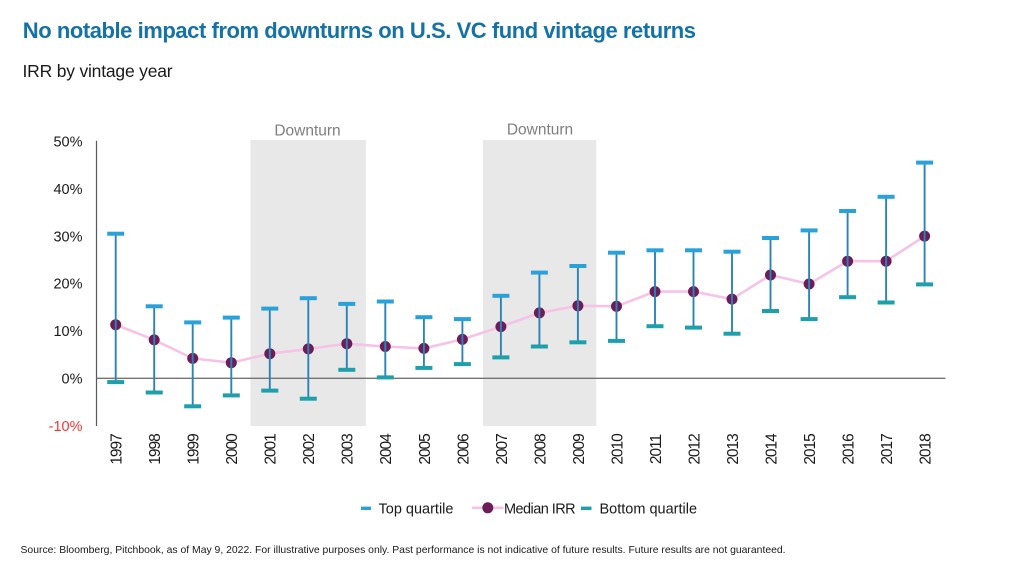  I want to click on svg-text: 2012, so click(694, 449).